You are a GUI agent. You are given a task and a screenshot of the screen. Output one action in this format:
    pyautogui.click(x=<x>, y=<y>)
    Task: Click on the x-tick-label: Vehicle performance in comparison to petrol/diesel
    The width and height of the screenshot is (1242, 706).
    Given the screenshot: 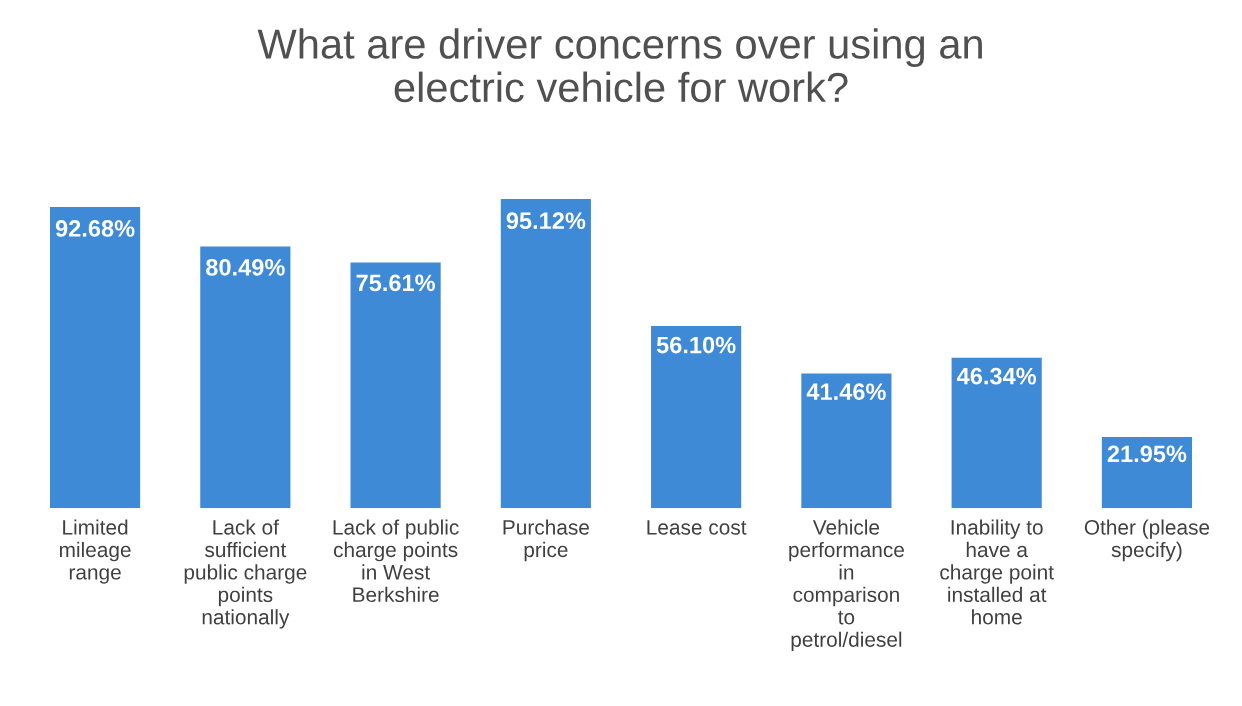 What is the action you would take?
    pyautogui.click(x=846, y=585)
    